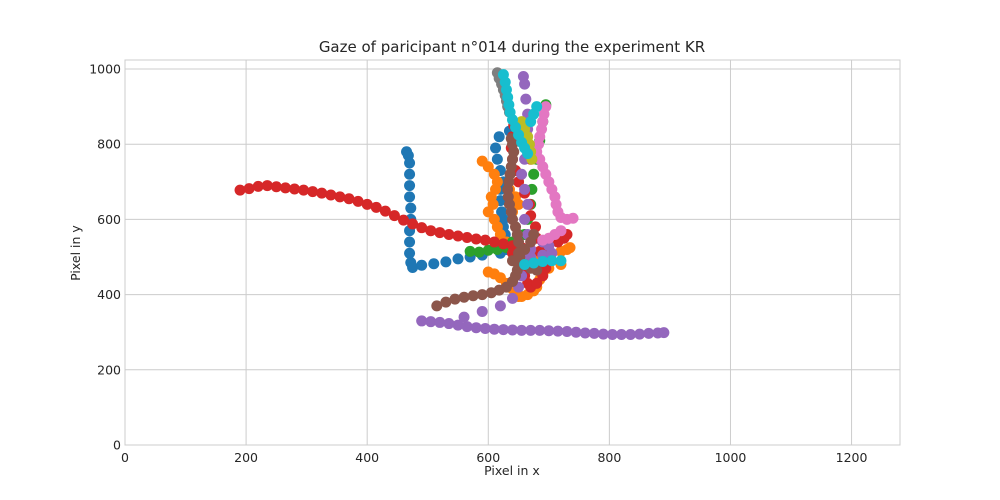 The image size is (1000, 500). I want to click on y-tick-label: 200, so click(109, 369).